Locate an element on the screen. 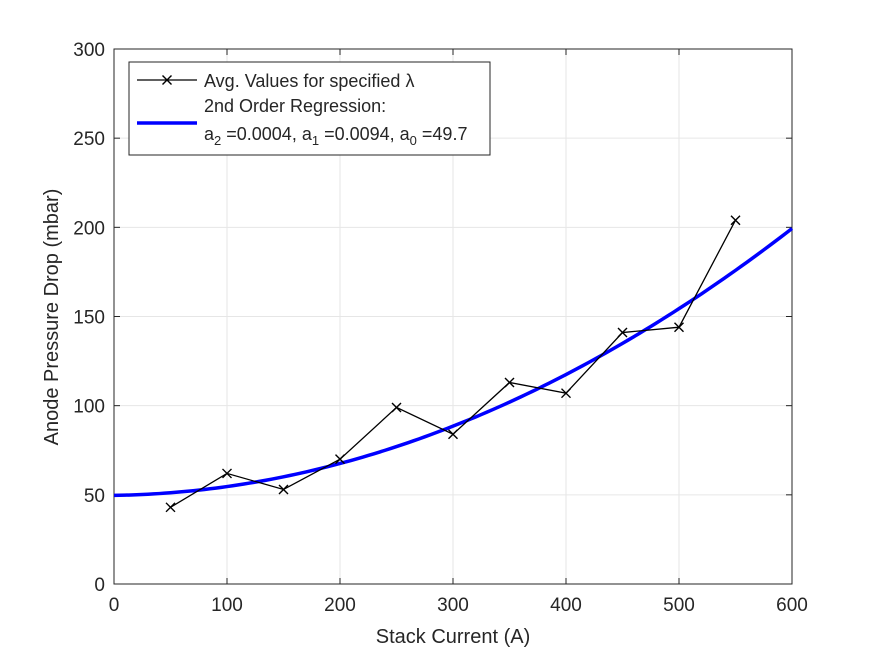 The height and width of the screenshot is (656, 875). x-tick-label: 400 is located at coordinates (566, 605).